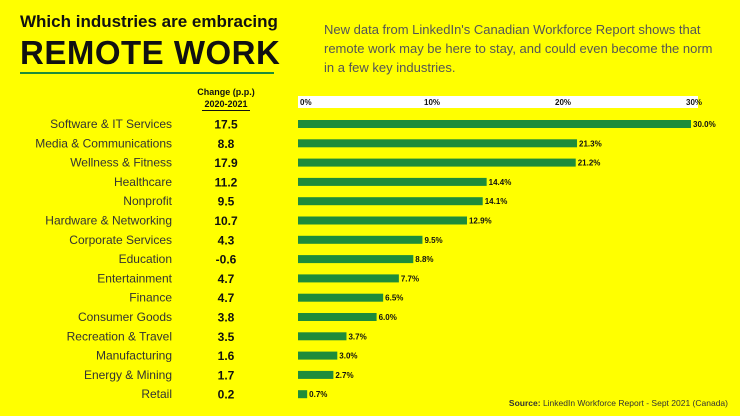 The width and height of the screenshot is (740, 416). Describe the element at coordinates (111, 124) in the screenshot. I see `category-label: Software & IT Services` at that location.